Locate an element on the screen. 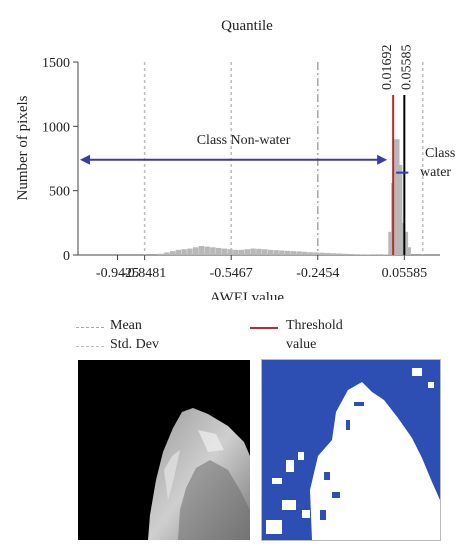  legend-mean-swatch is located at coordinates (90, 327).